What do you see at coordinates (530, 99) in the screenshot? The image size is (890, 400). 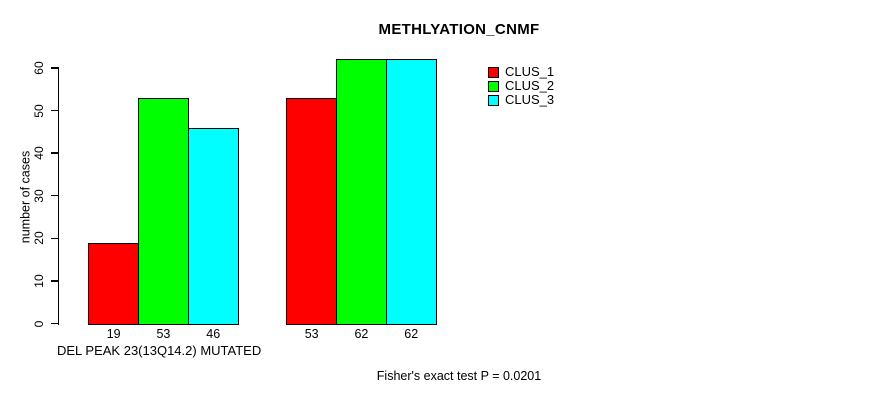 I see `legend-label: CLUS_3` at bounding box center [530, 99].